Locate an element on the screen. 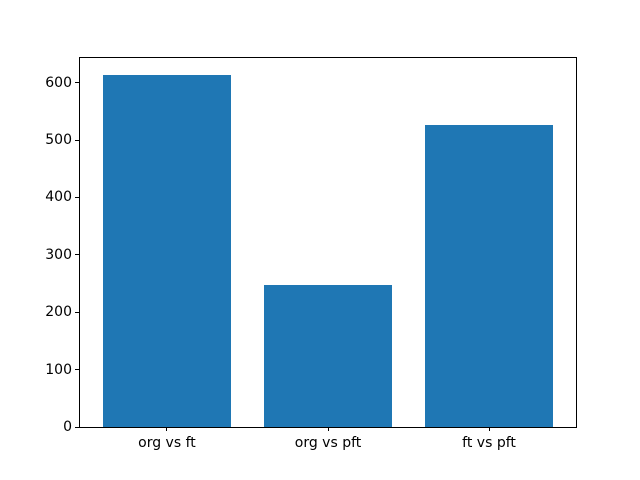  y-tick-label: 0 is located at coordinates (67, 427).